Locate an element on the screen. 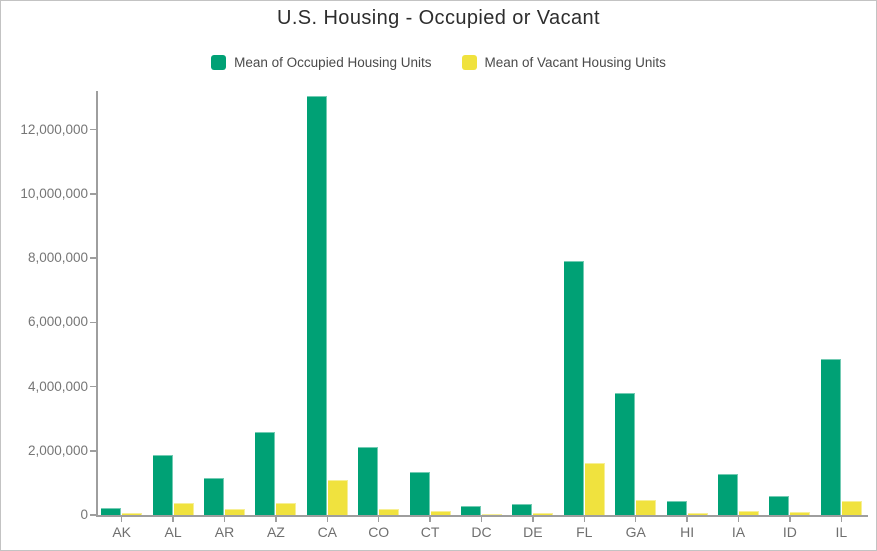 This screenshot has height=551, width=877. bar-vacant-dc is located at coordinates (492, 514).